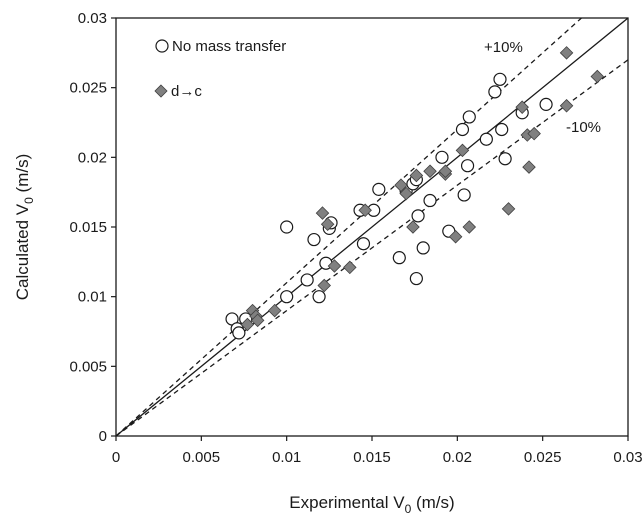 The width and height of the screenshot is (642, 519). Describe the element at coordinates (220, 69) in the screenshot. I see `legend: No mass transfer d→c` at that location.